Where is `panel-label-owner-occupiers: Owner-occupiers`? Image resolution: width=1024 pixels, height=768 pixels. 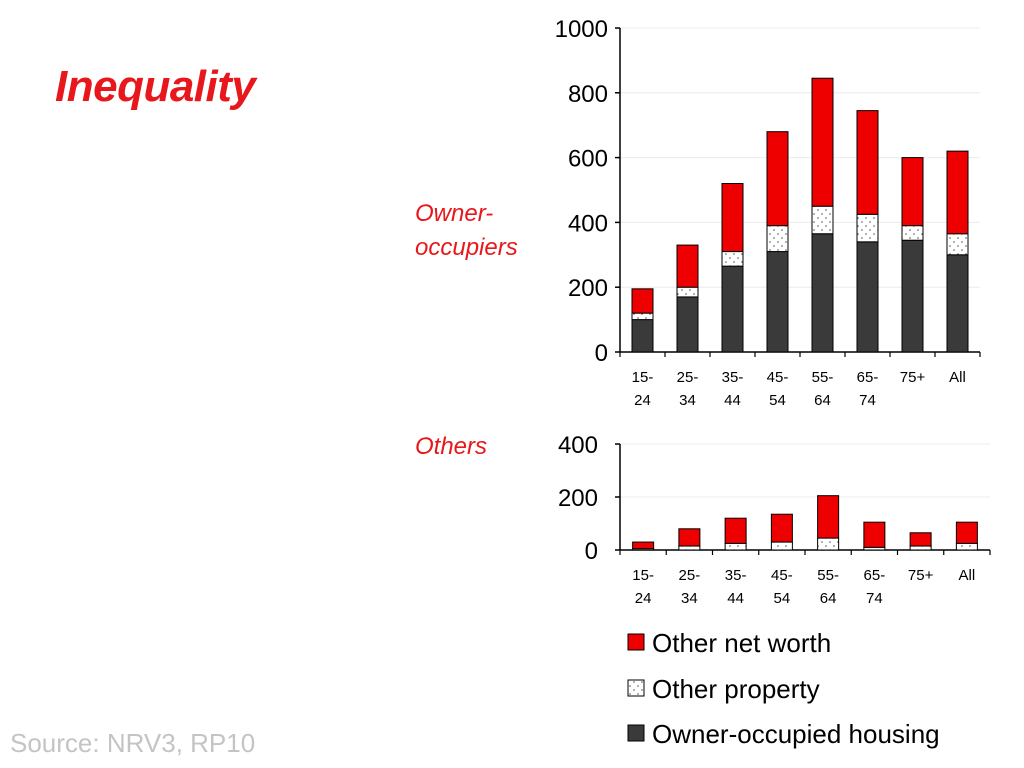
panel-label-owner-occupiers: Owner-occupiers is located at coordinates (466, 230).